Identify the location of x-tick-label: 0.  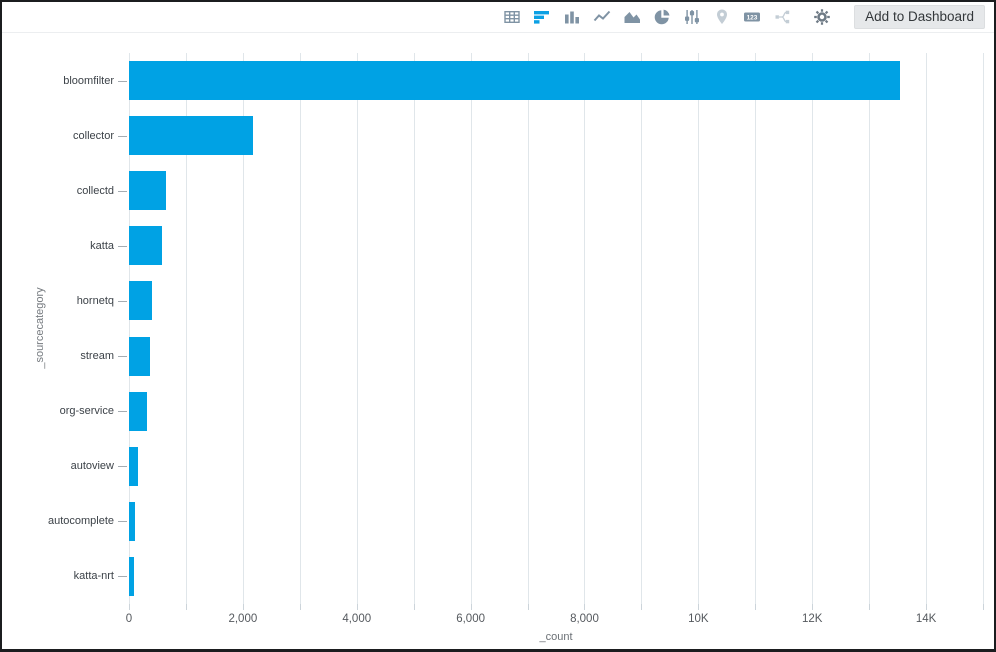
(129, 619).